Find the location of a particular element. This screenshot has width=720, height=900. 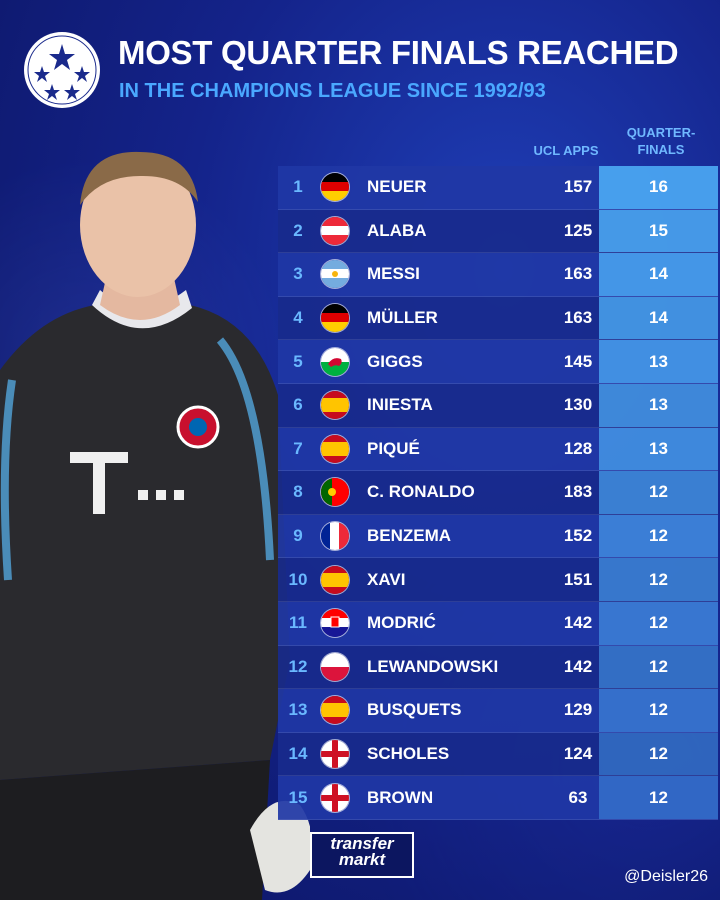

rank-label: 9 is located at coordinates (298, 536).